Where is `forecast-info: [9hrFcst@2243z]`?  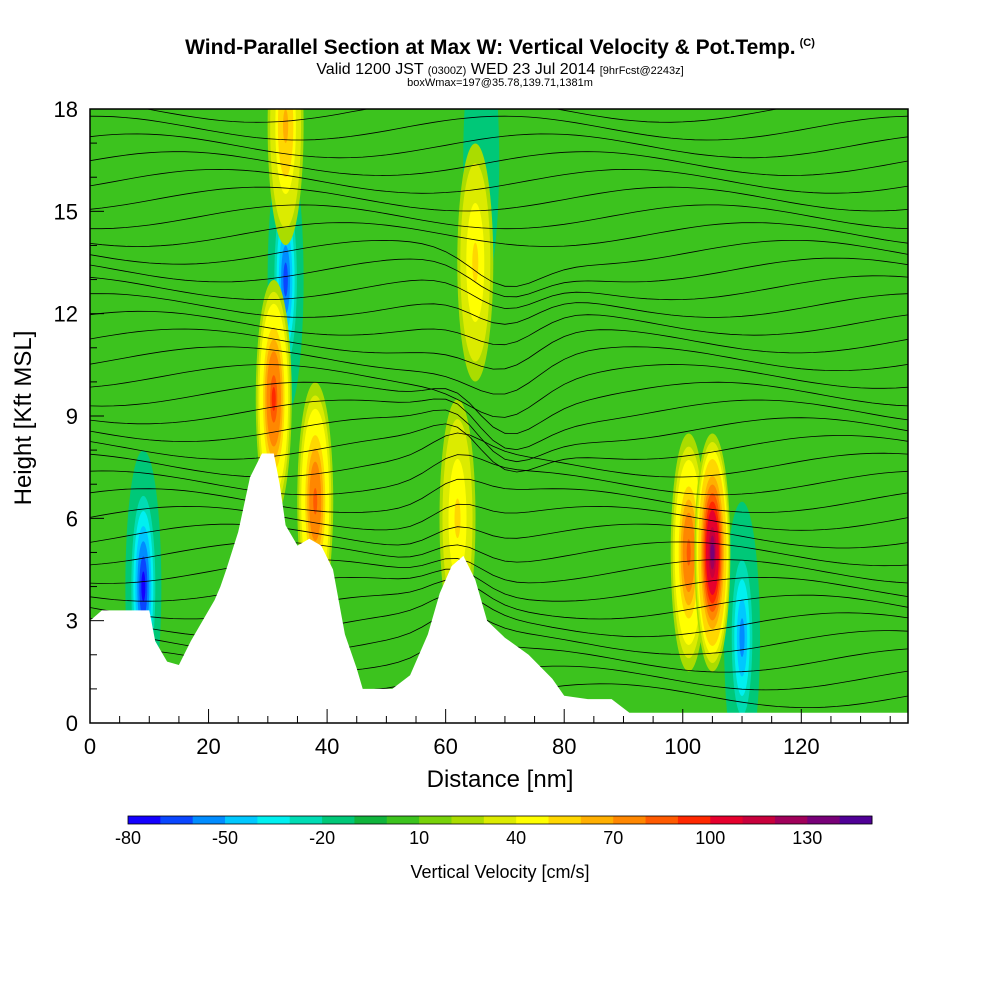 forecast-info: [9hrFcst@2243z] is located at coordinates (641, 71).